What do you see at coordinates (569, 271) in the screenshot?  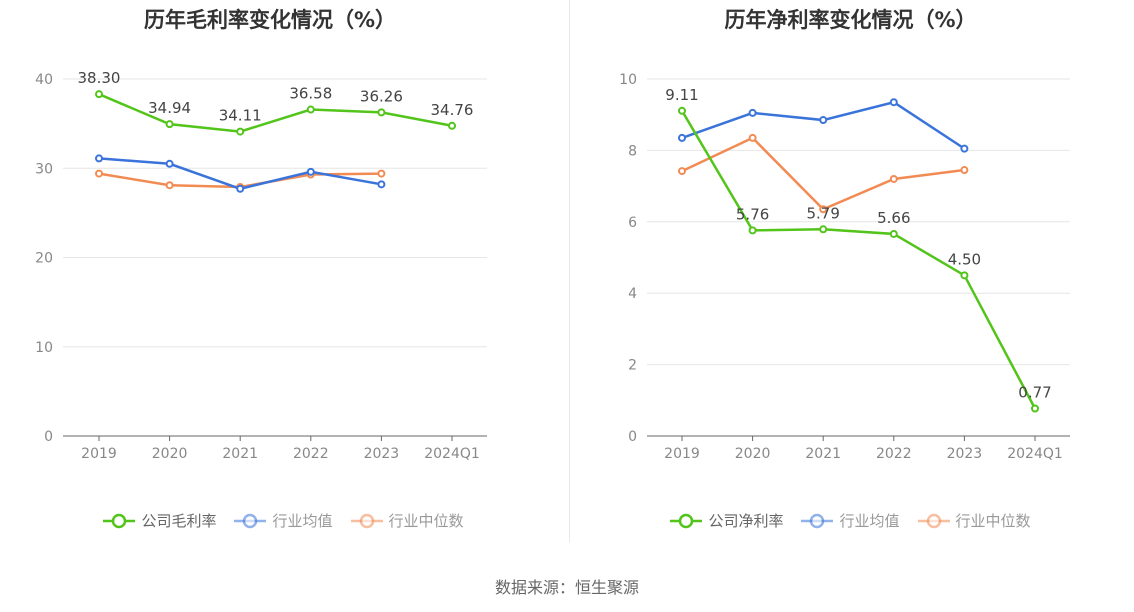 I see `panel-divider` at bounding box center [569, 271].